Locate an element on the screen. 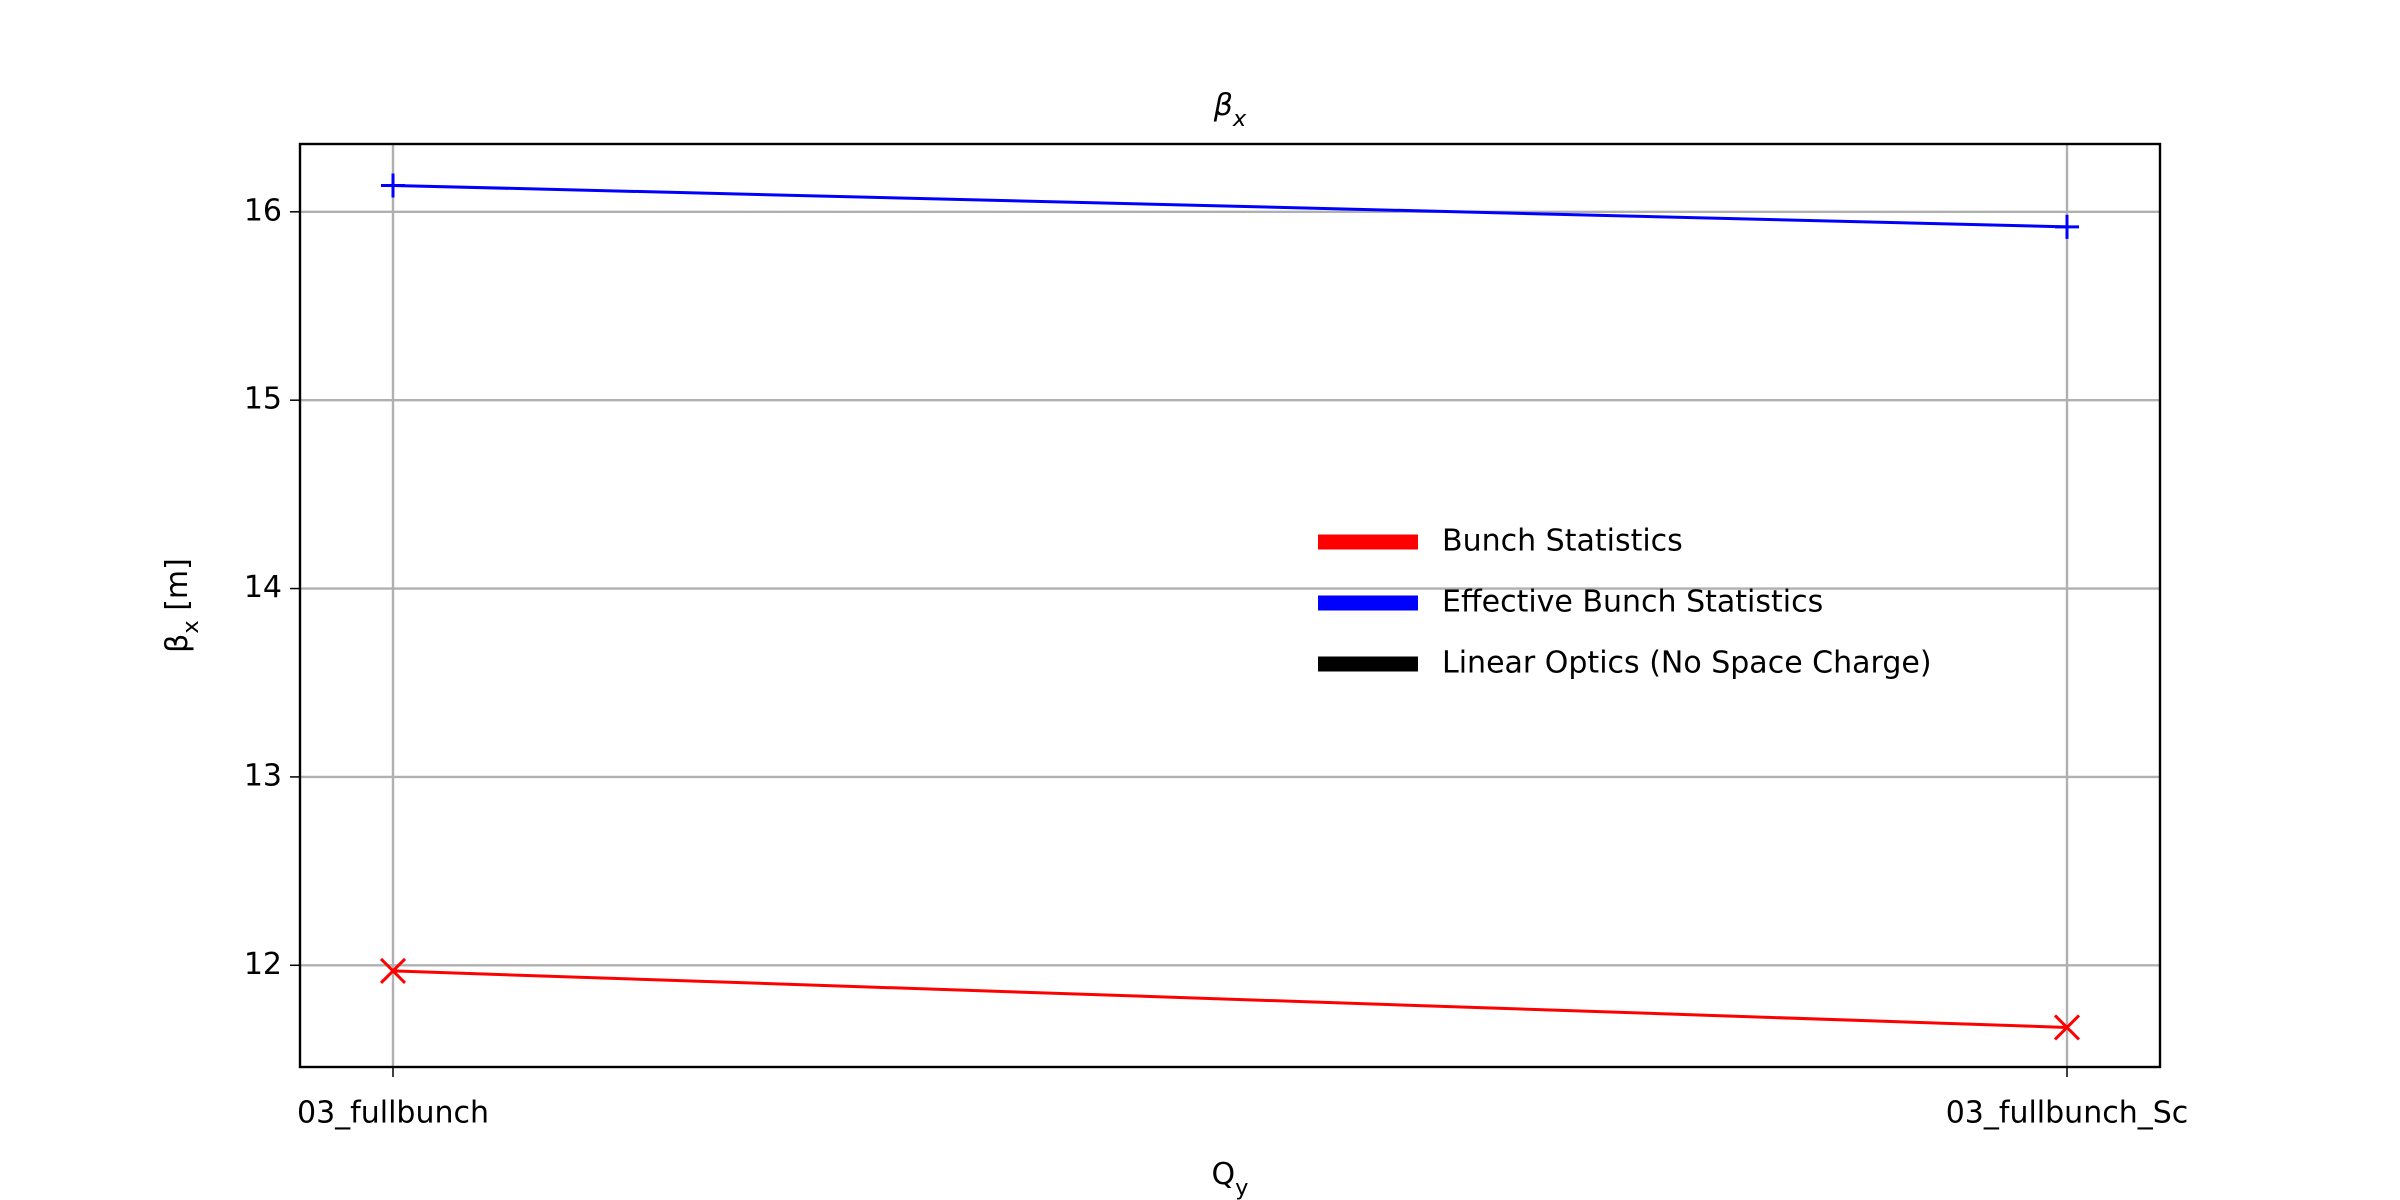 The image size is (2400, 1200). chart-title-part: x is located at coordinates (1239, 119).